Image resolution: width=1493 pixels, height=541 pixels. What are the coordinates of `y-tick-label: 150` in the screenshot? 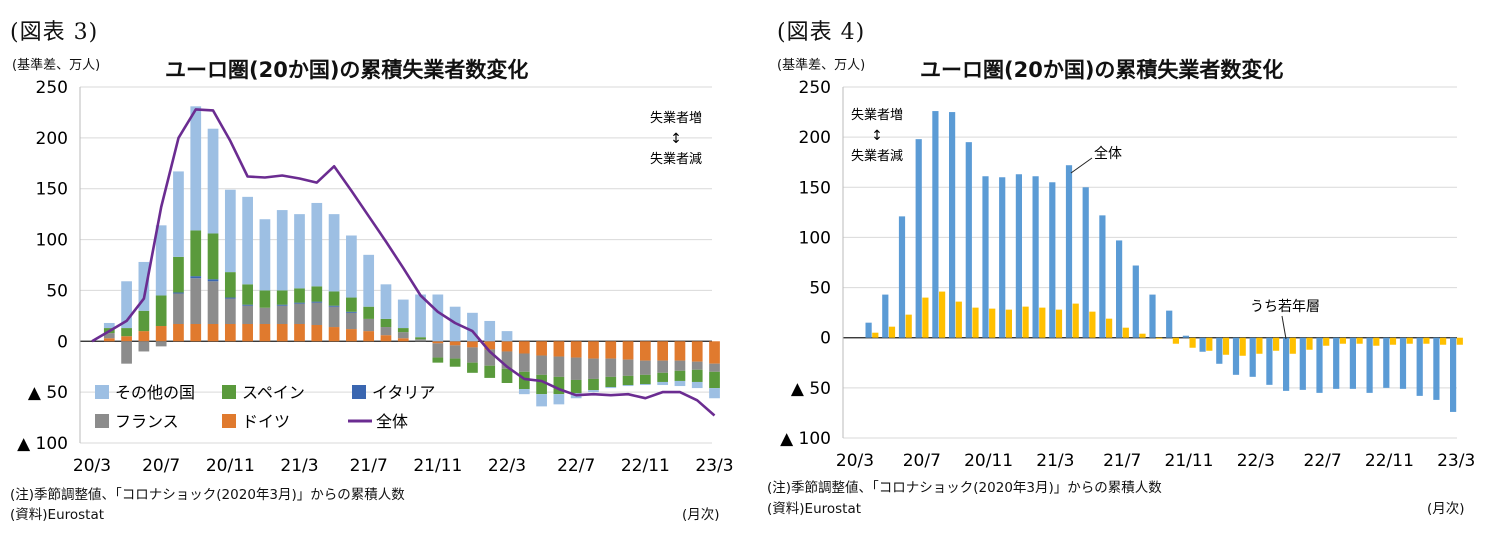 It's located at (815, 188).